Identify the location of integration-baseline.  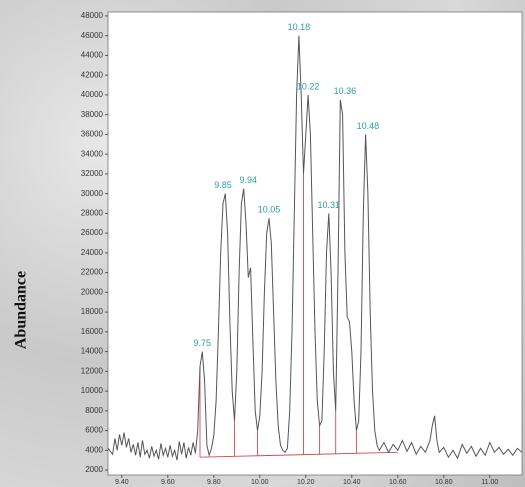
(298, 454).